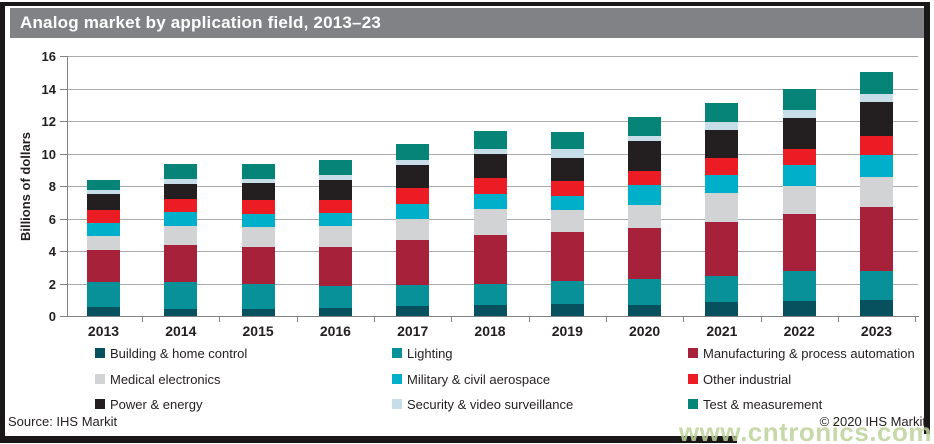 Image resolution: width=934 pixels, height=444 pixels. Describe the element at coordinates (158, 379) in the screenshot. I see `legend-item: Medical electronics` at that location.